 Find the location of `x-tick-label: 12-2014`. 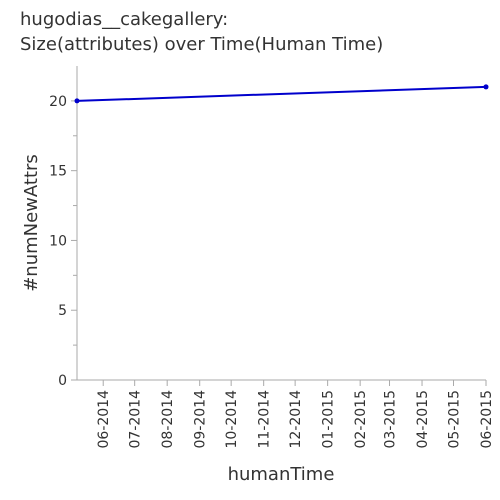

x-tick-label: 12-2014 is located at coordinates (296, 419).